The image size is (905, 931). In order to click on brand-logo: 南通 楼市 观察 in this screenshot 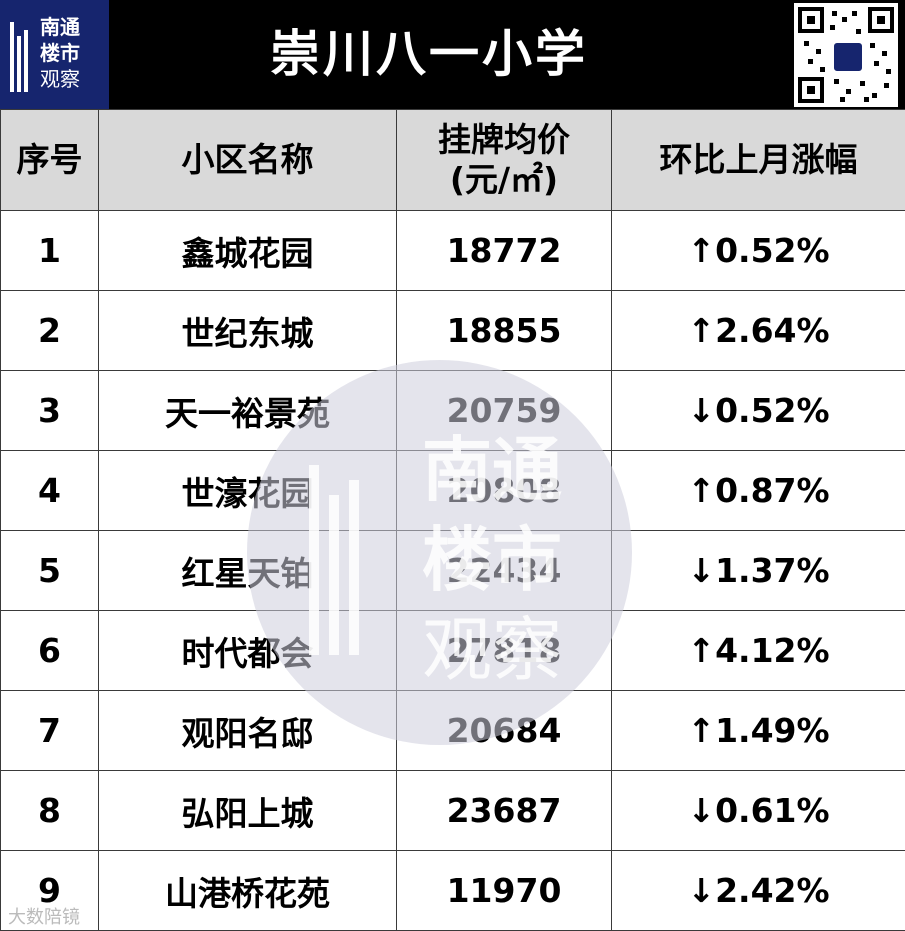, I will do `click(54, 54)`.